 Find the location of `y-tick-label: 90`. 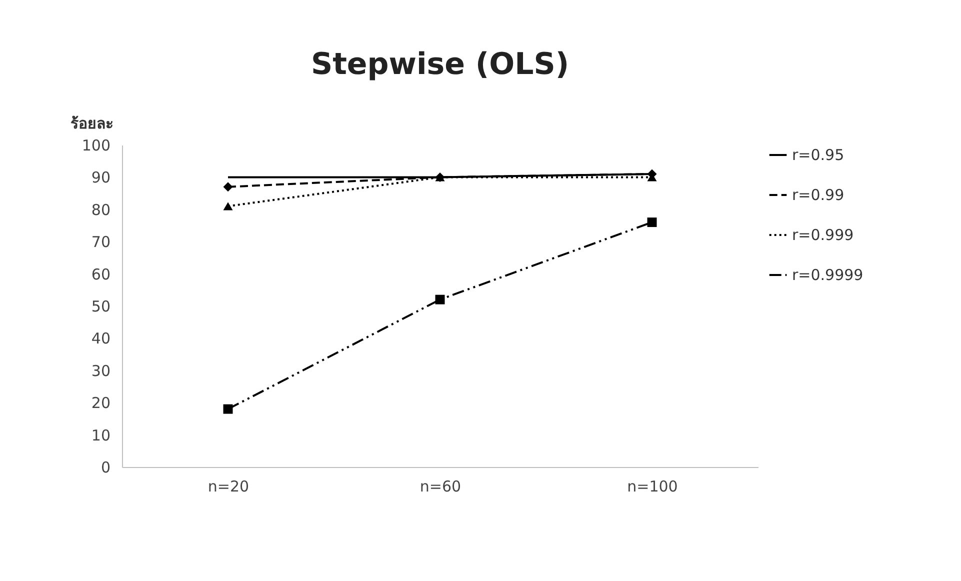

y-tick-label: 90 is located at coordinates (100, 177).